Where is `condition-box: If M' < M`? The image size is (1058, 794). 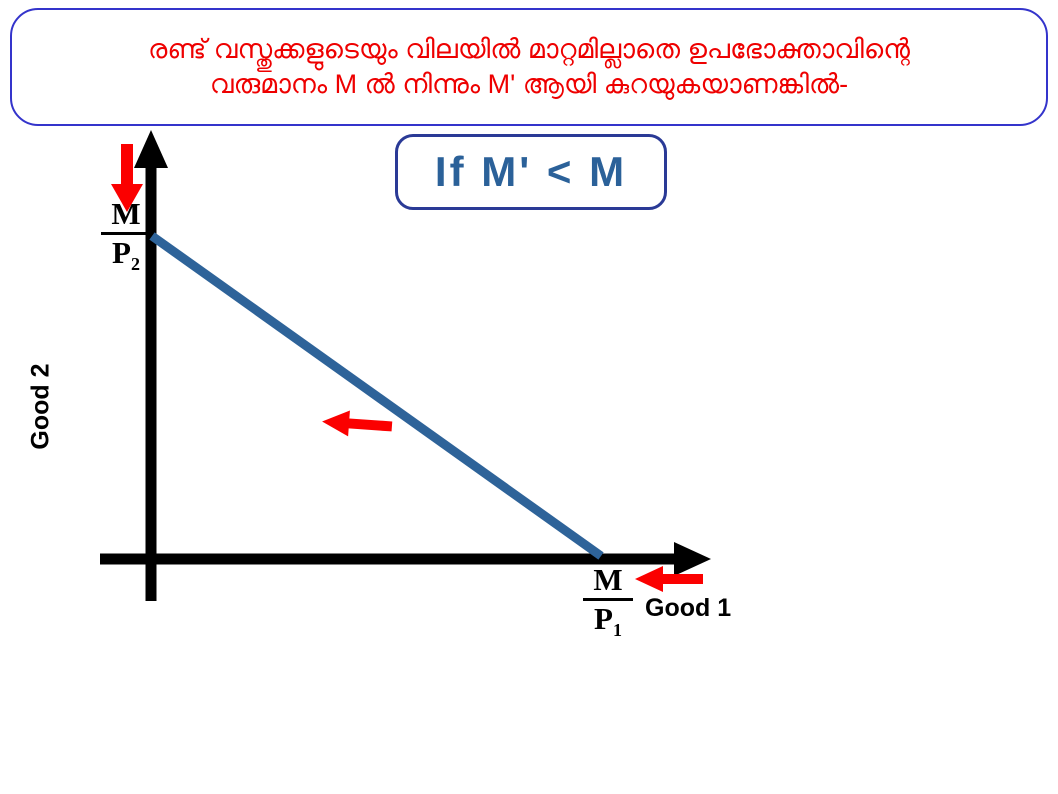 condition-box: If M' < M is located at coordinates (531, 172).